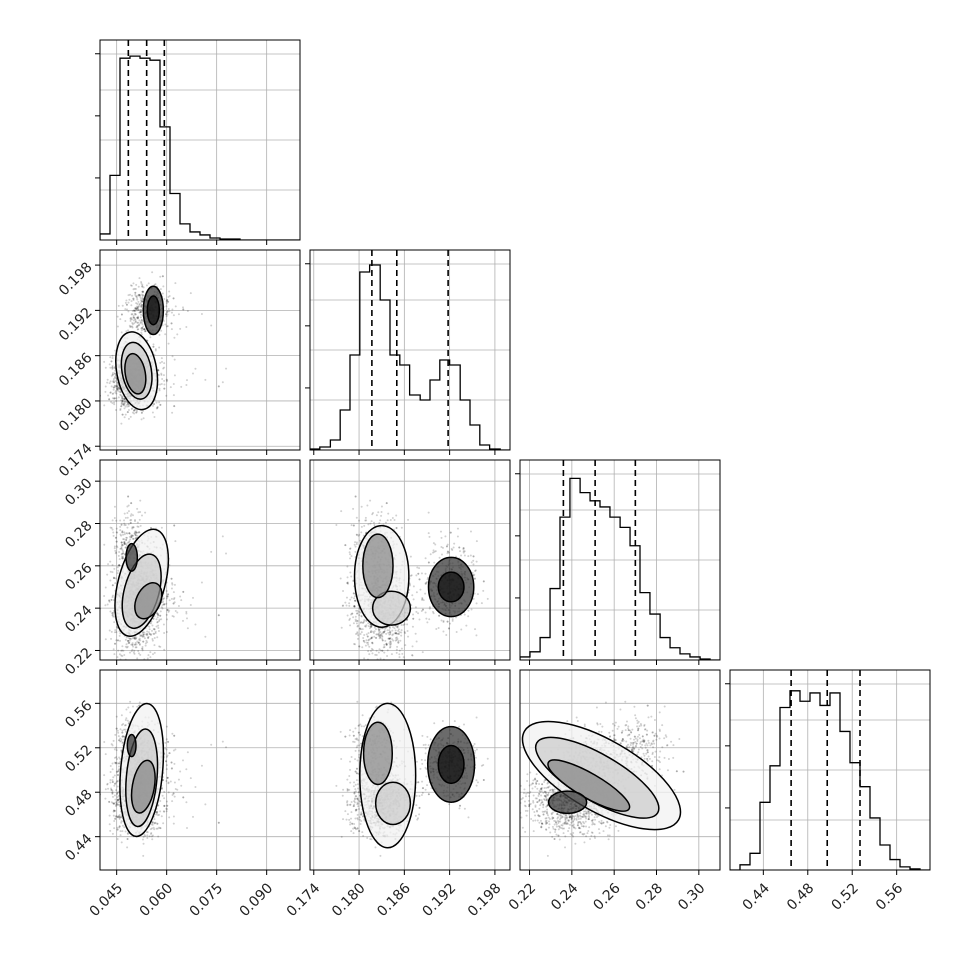 The image size is (970, 970). Describe the element at coordinates (200, 147) in the screenshot. I see `histogram-step` at that location.